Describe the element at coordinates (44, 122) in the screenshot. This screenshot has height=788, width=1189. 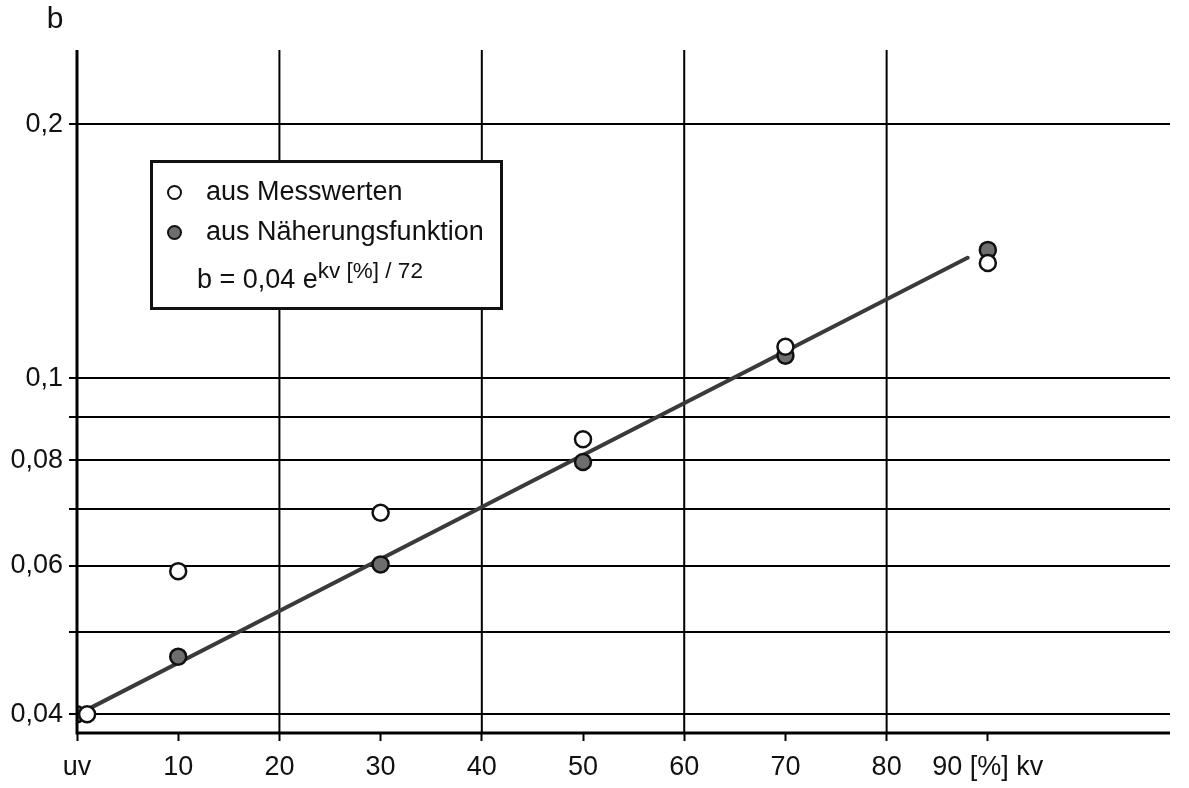
I see `y-tick-label: 0,2` at that location.